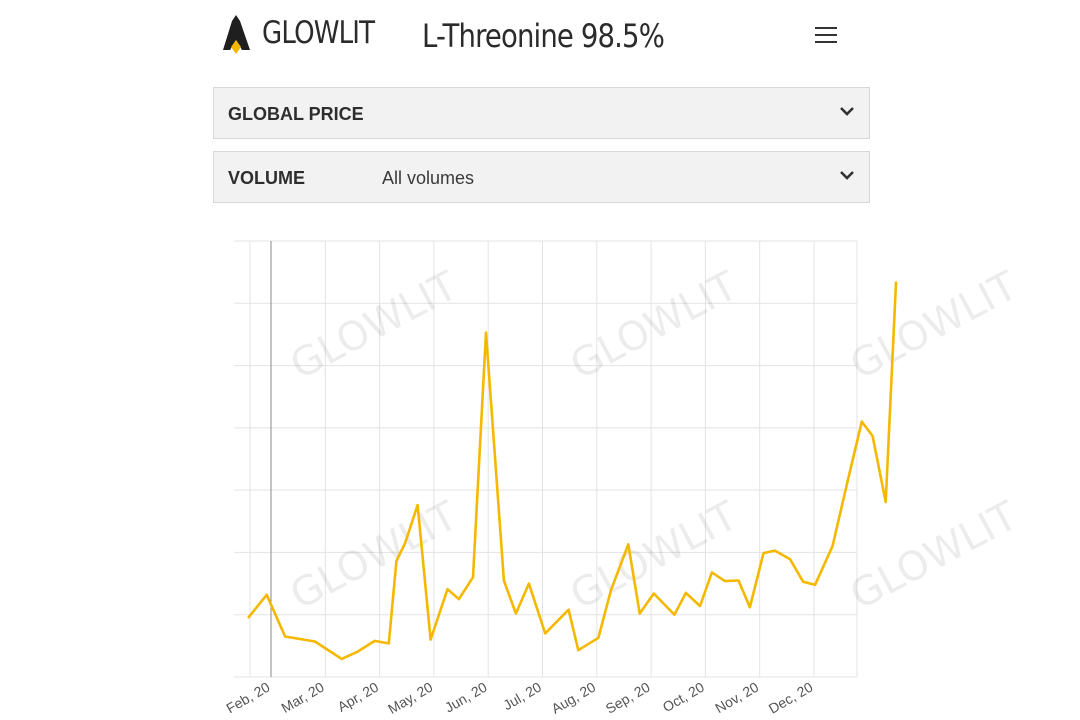  I want to click on volume-dropdown: VOLUME All volumes, so click(541, 177).